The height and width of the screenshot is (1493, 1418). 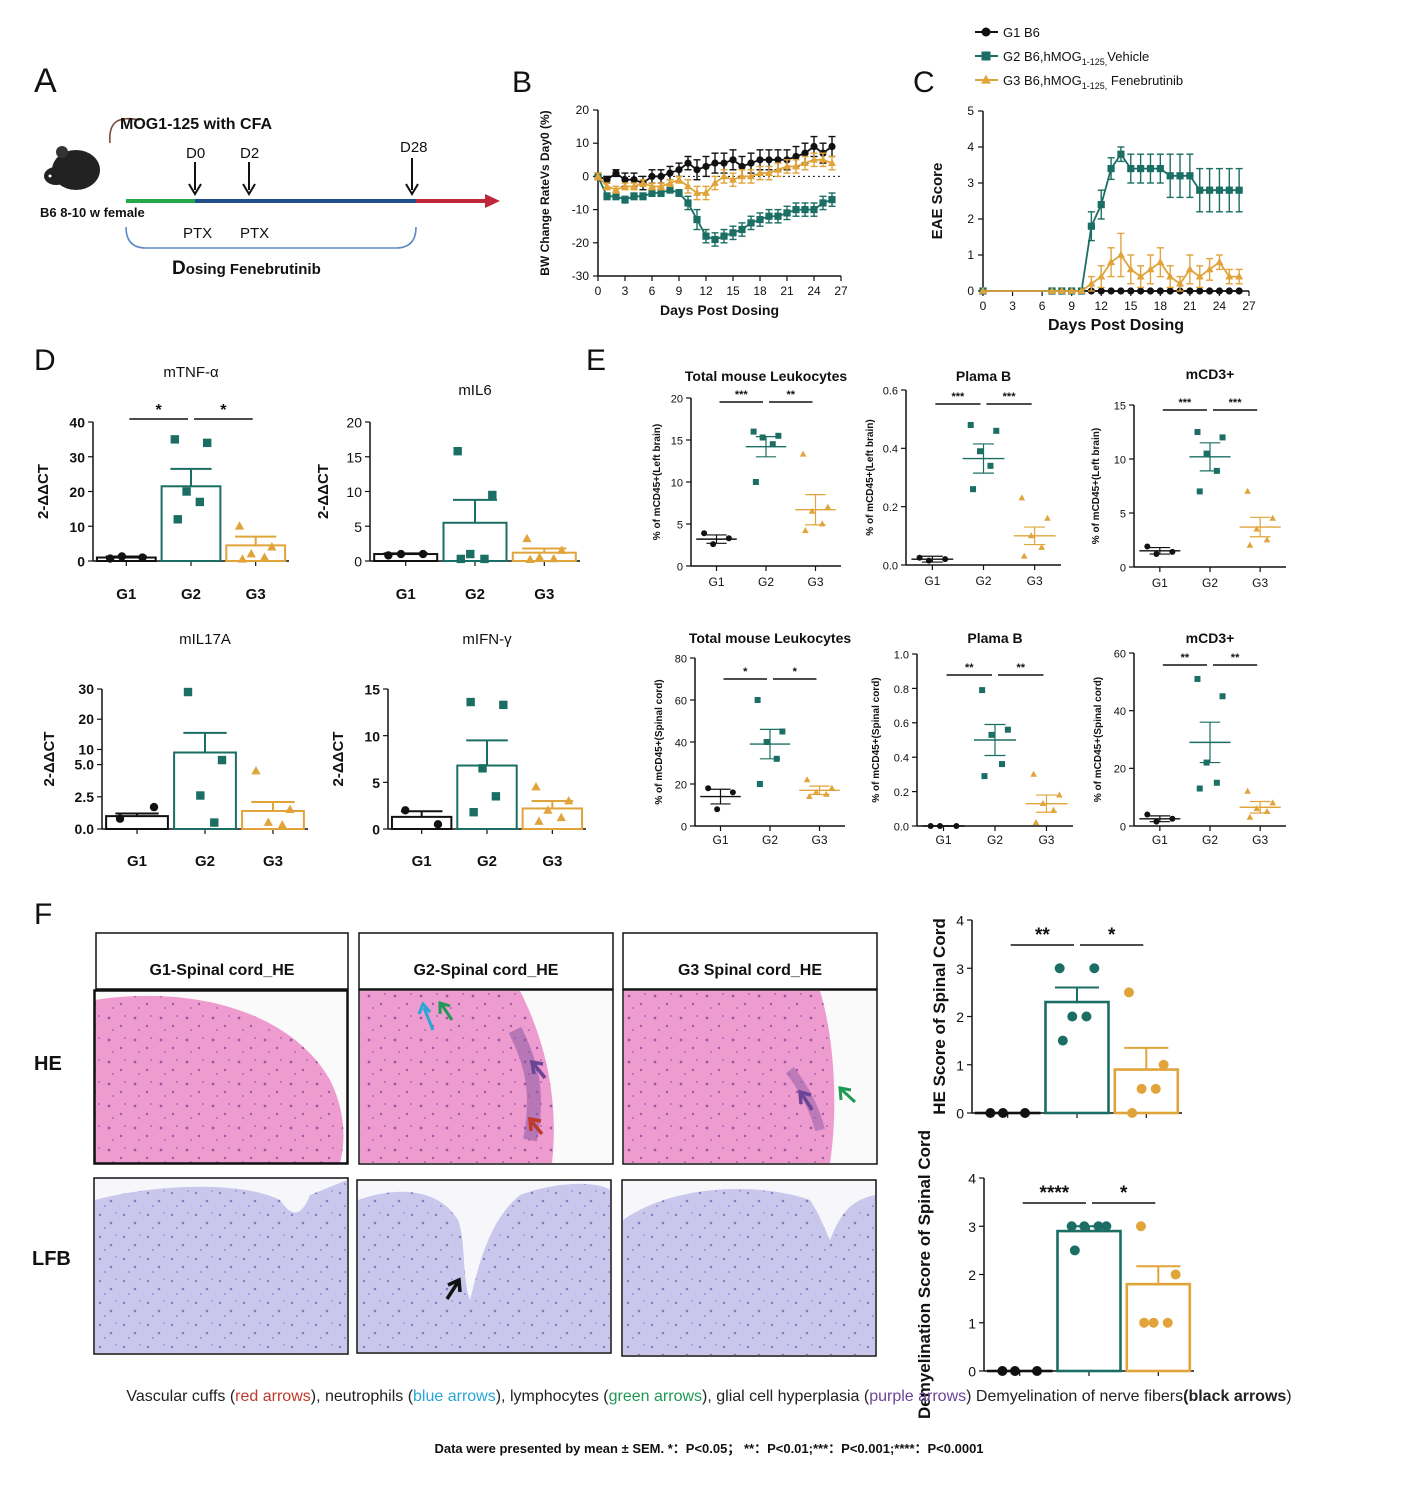 What do you see at coordinates (924, 1274) in the screenshot?
I see `y-axis-title: Demyelination Score of Spinal Cord` at bounding box center [924, 1274].